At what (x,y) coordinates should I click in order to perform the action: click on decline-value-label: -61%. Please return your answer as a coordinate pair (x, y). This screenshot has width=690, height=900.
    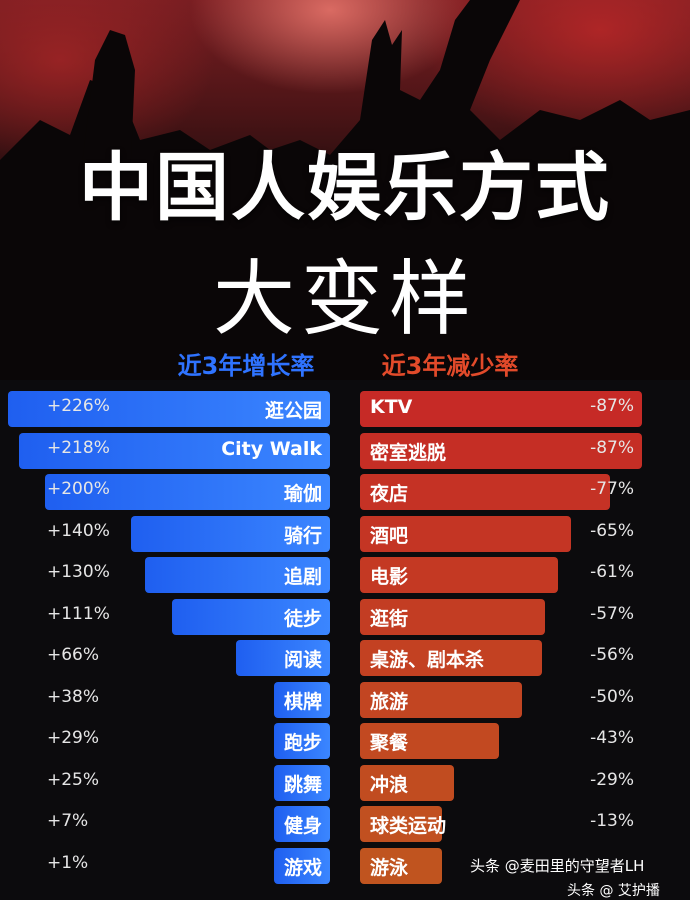
    Looking at the image, I should click on (612, 572).